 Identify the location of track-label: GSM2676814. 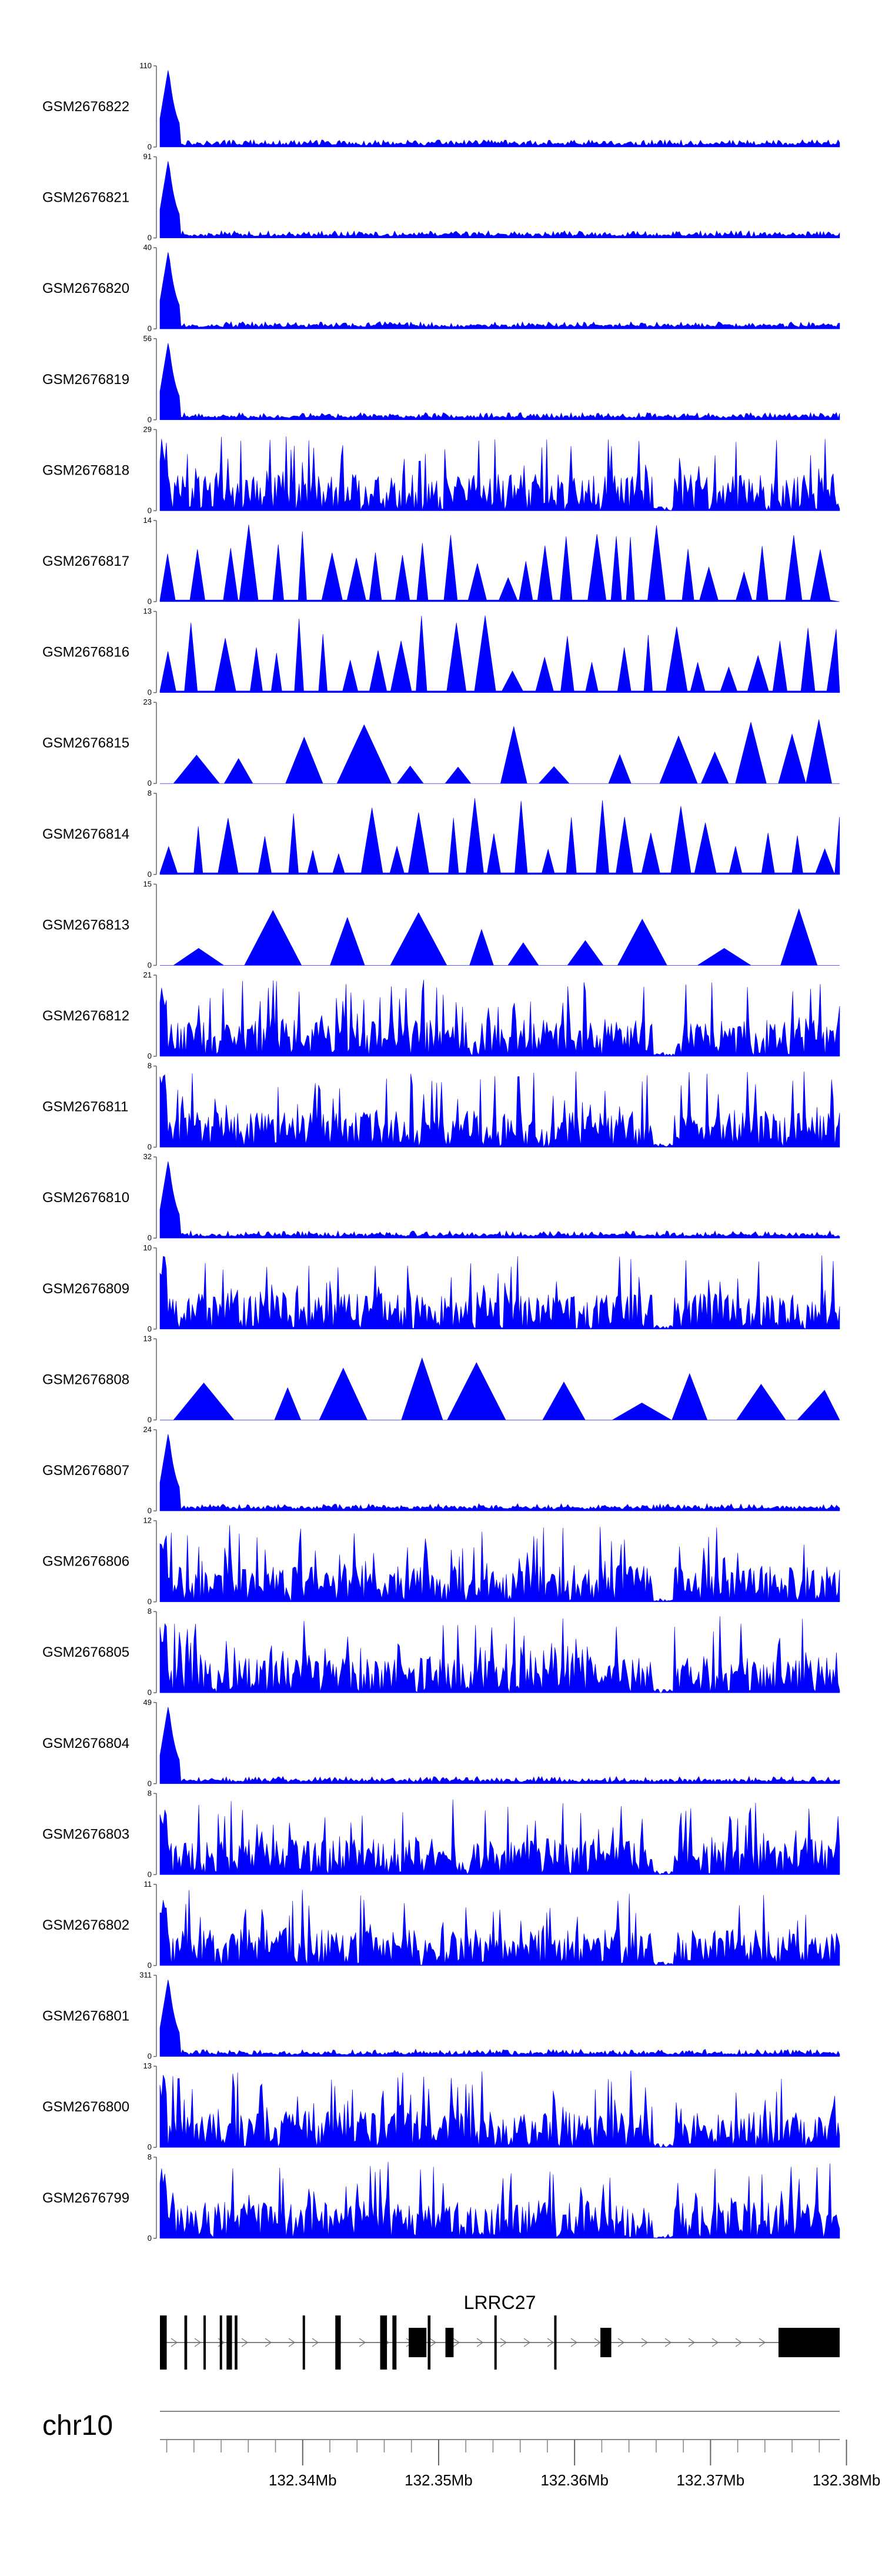
(85, 834).